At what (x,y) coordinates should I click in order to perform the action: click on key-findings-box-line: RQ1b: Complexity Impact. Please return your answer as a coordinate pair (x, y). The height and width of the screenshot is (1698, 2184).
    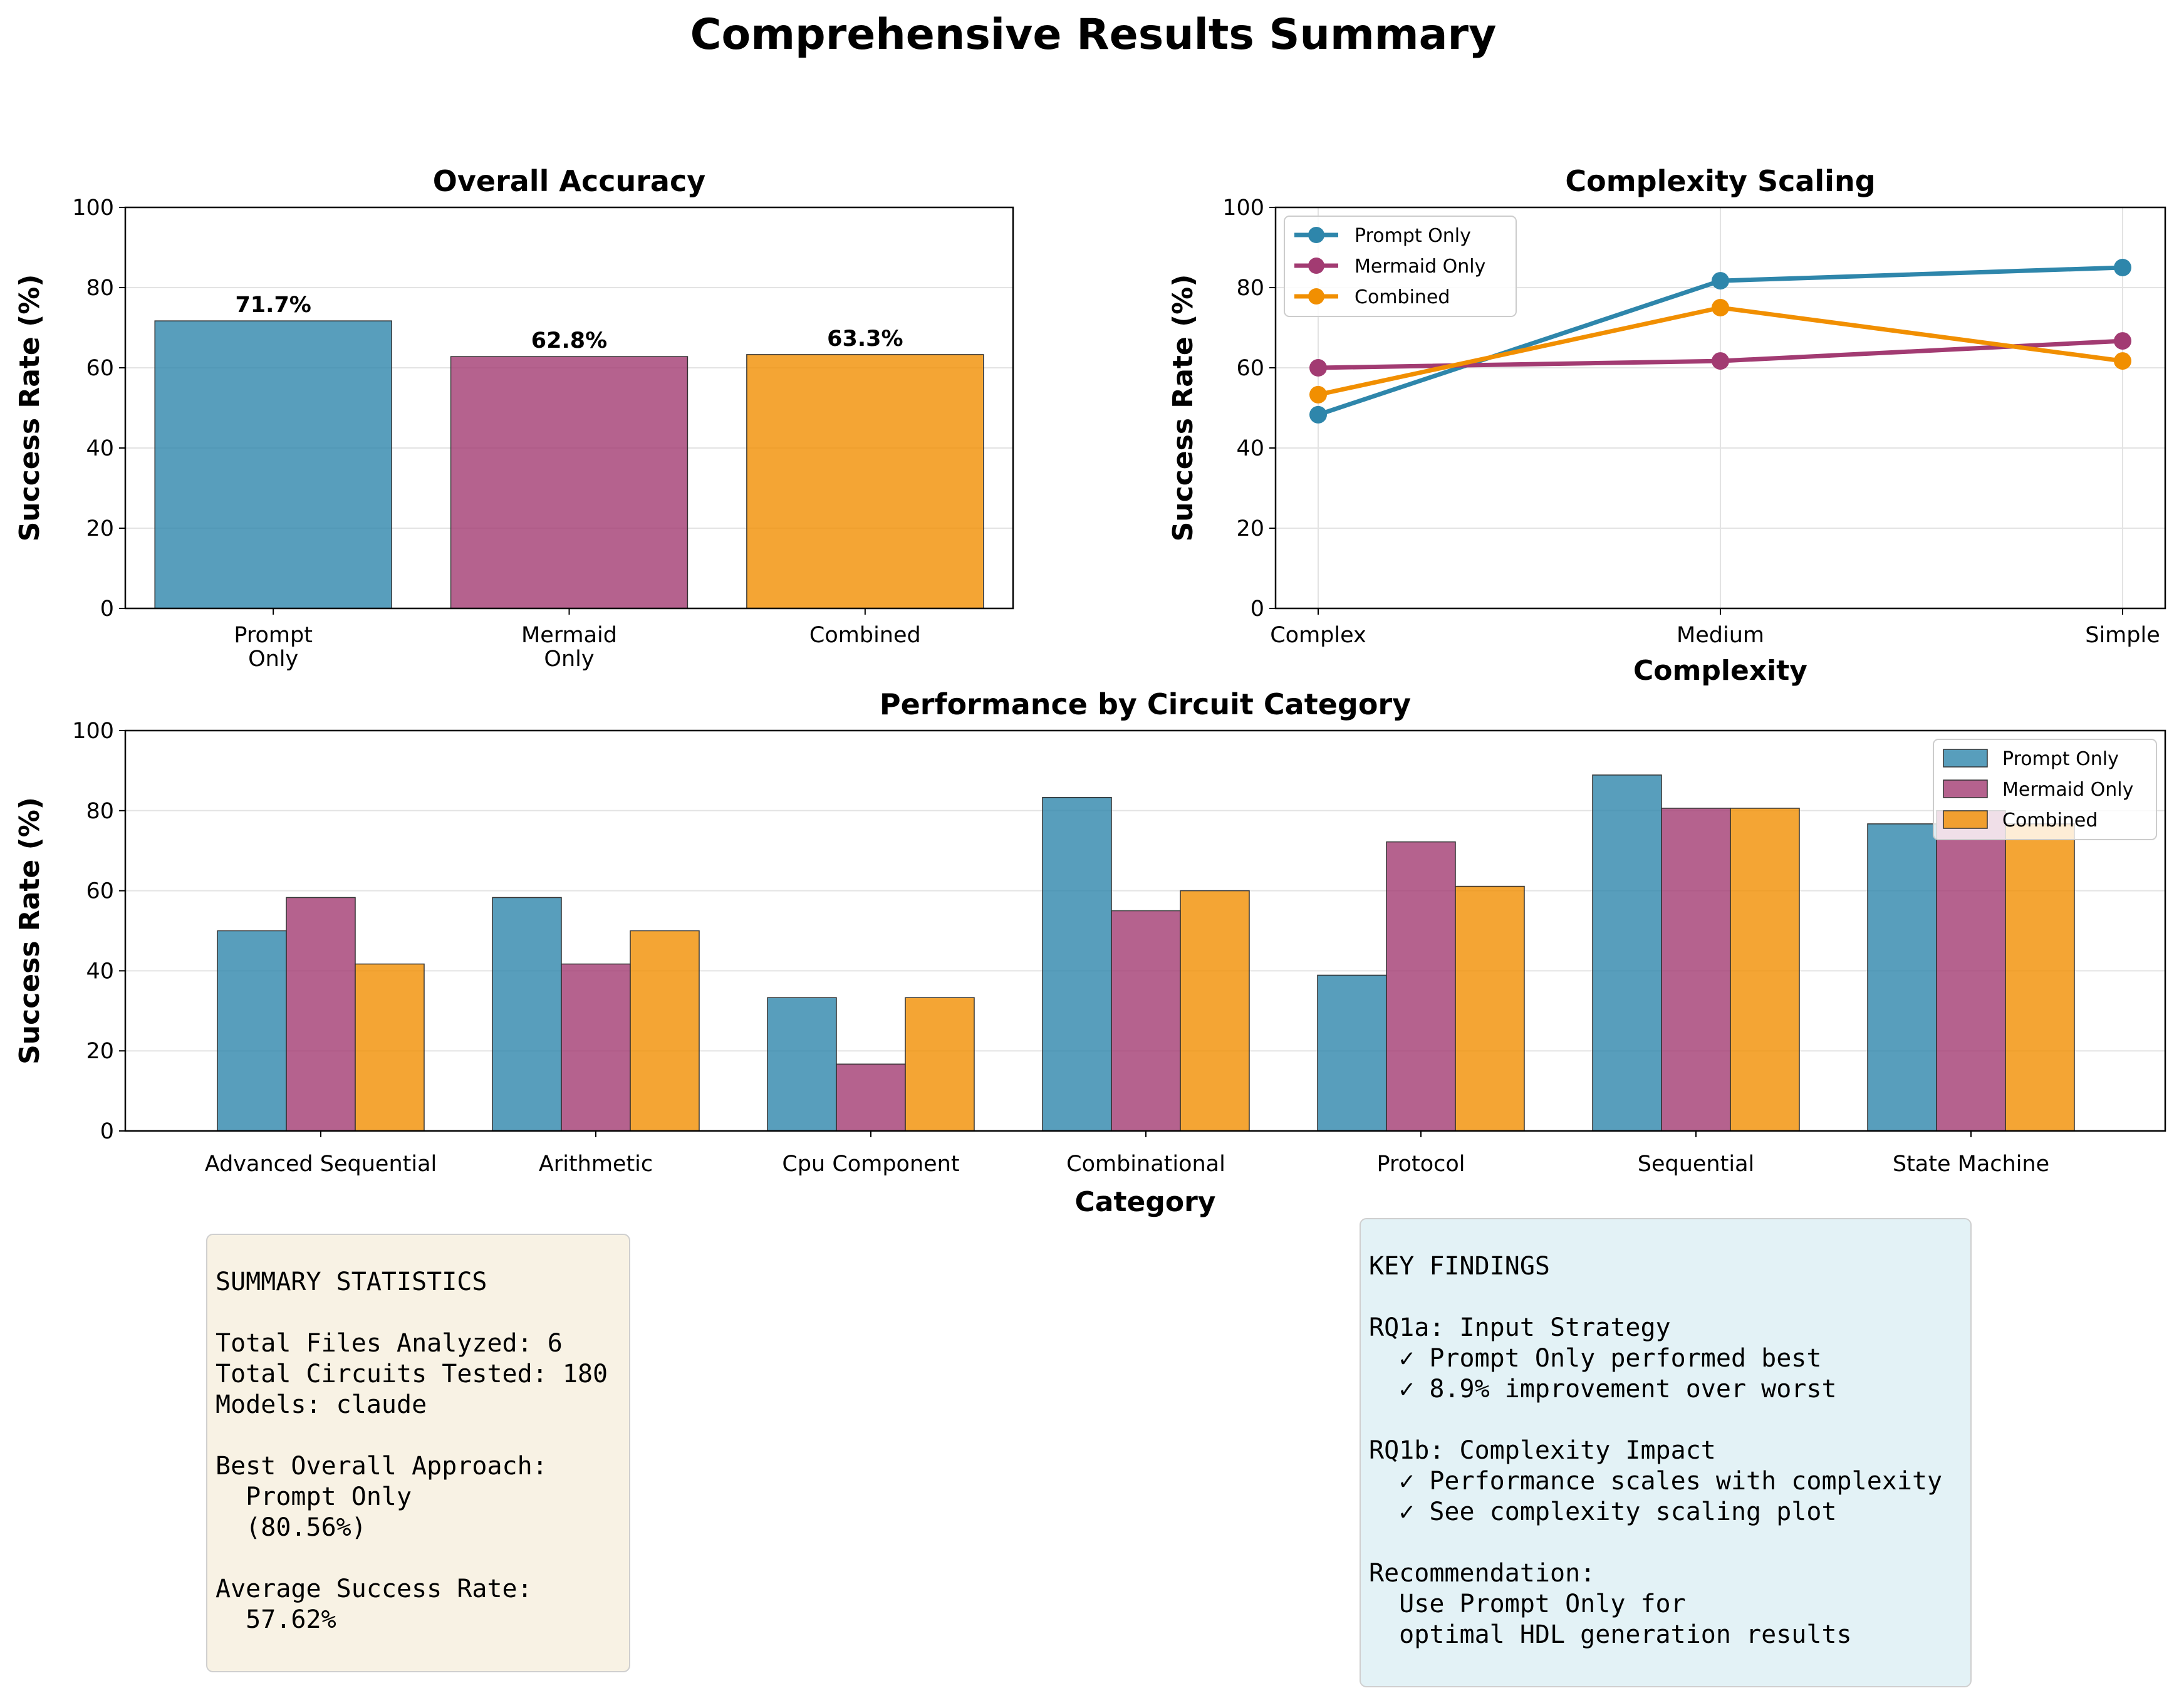
    Looking at the image, I should click on (1543, 1450).